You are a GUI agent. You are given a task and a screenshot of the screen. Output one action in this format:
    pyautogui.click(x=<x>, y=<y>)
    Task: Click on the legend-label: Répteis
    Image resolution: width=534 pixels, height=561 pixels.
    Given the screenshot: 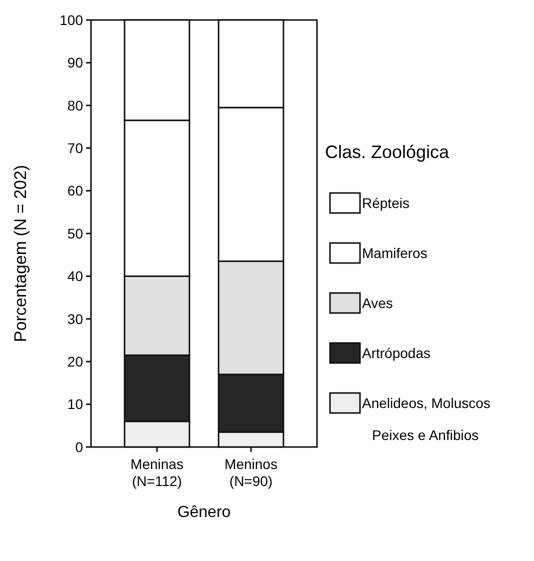 What is the action you would take?
    pyautogui.click(x=386, y=202)
    